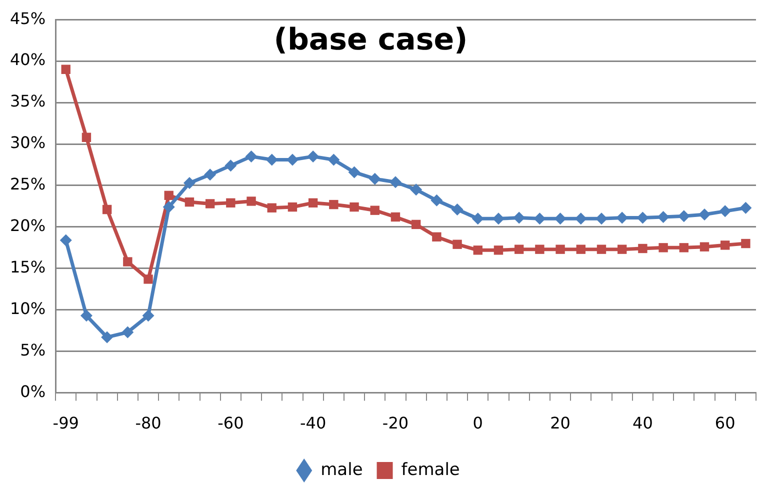 This screenshot has width=766, height=493. What do you see at coordinates (28, 267) in the screenshot?
I see `y-tick-label: 15%` at bounding box center [28, 267].